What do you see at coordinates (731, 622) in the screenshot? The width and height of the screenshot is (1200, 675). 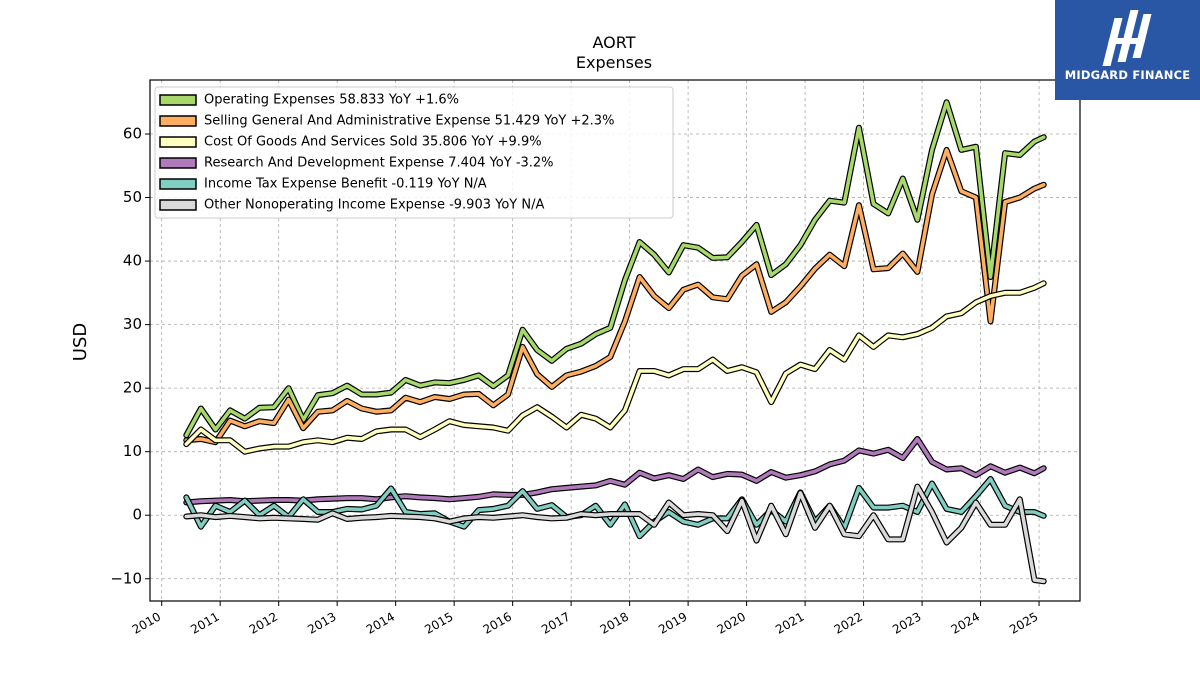 I see `x-tick-label: 2020` at bounding box center [731, 622].